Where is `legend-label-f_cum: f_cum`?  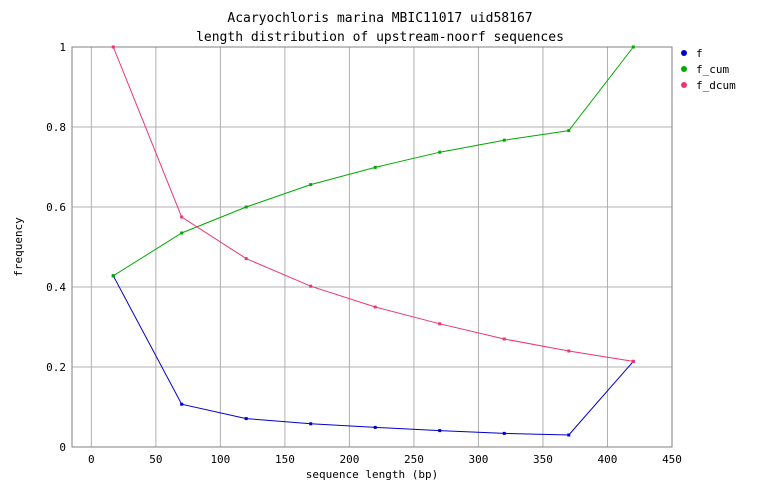
legend-label-f_cum: f_cum is located at coordinates (712, 69).